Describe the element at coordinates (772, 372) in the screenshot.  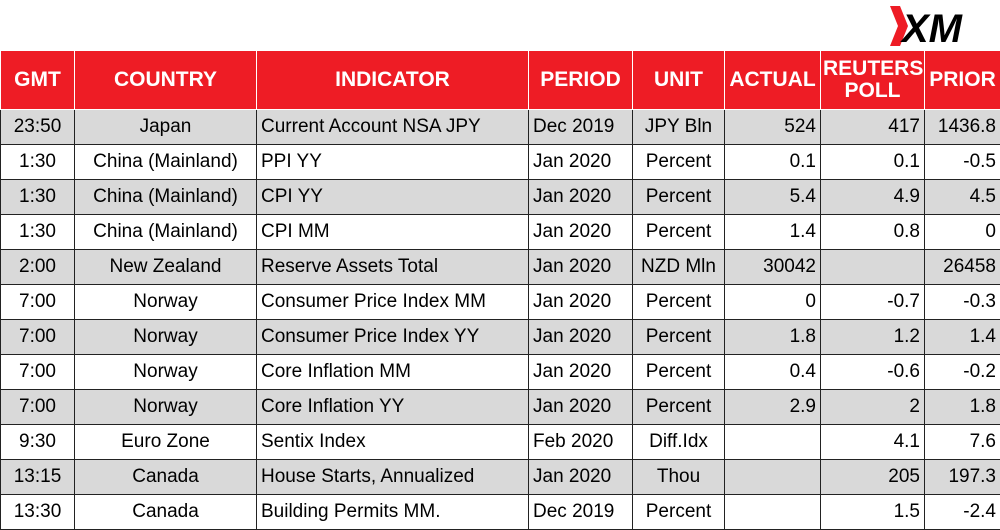
I see `cell-actual: 0.4` at that location.